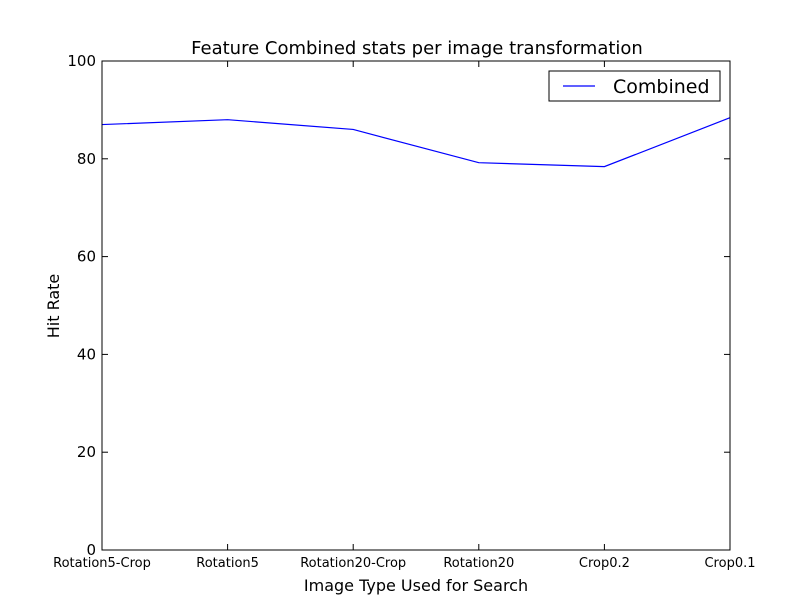 The width and height of the screenshot is (812, 612). Describe the element at coordinates (86, 257) in the screenshot. I see `y-tick-label: 60` at that location.